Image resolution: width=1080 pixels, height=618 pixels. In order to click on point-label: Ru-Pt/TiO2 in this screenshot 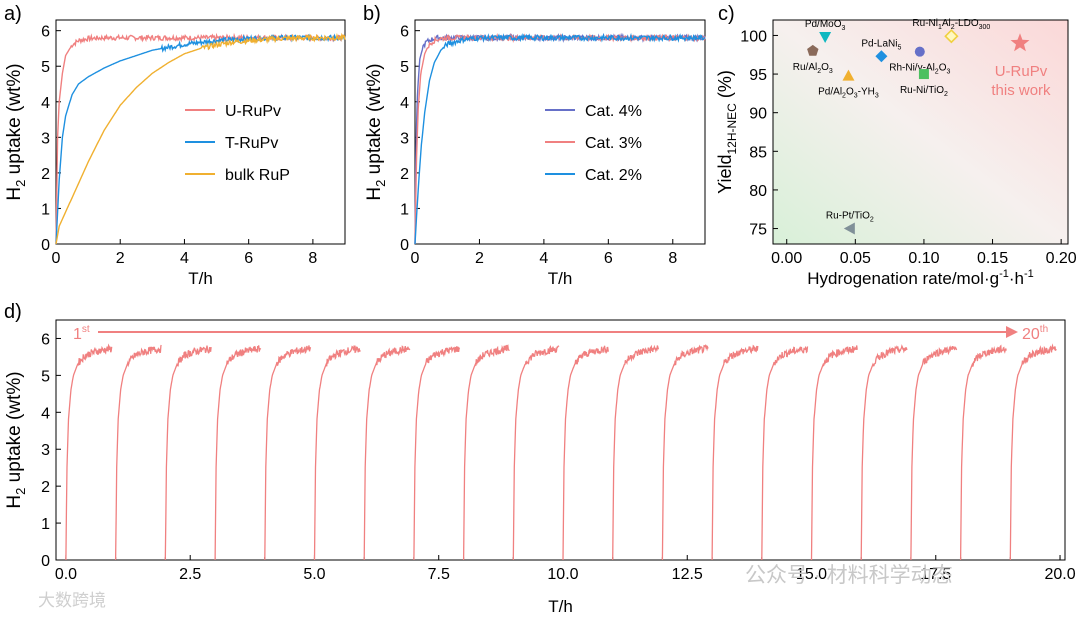, I will do `click(850, 217)`.